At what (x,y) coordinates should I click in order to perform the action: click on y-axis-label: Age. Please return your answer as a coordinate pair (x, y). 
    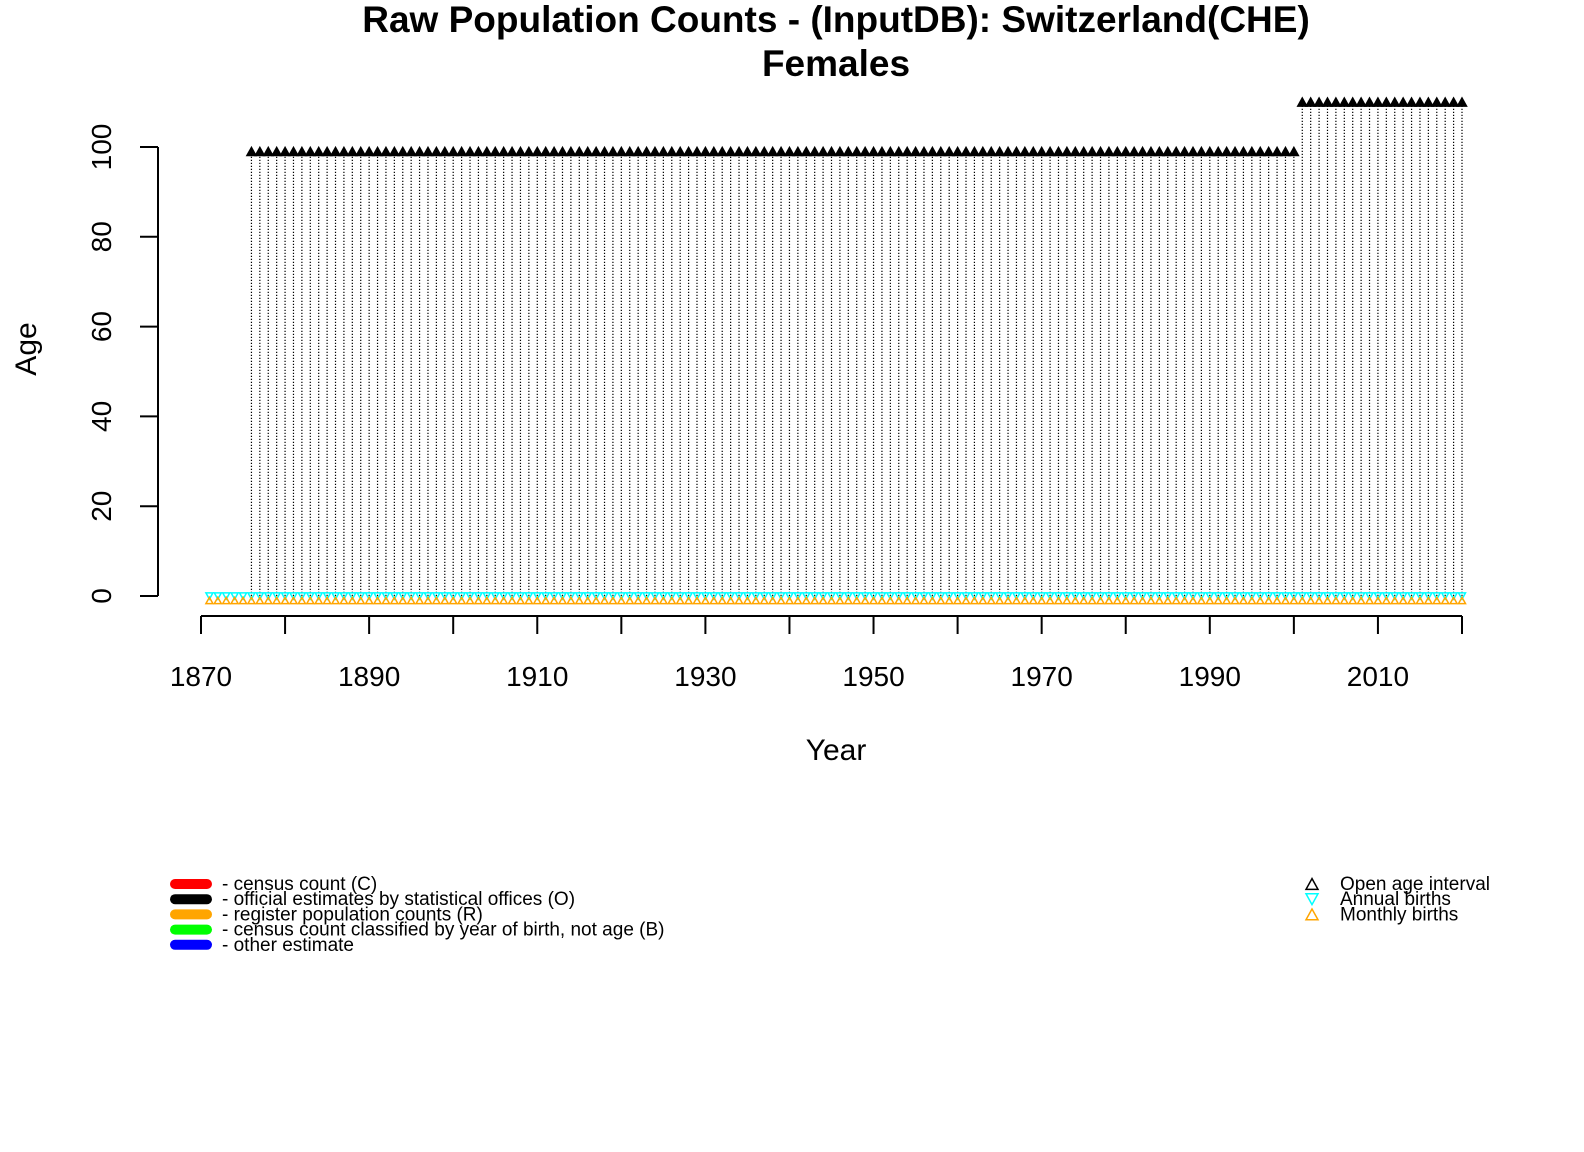
    Looking at the image, I should click on (26, 348).